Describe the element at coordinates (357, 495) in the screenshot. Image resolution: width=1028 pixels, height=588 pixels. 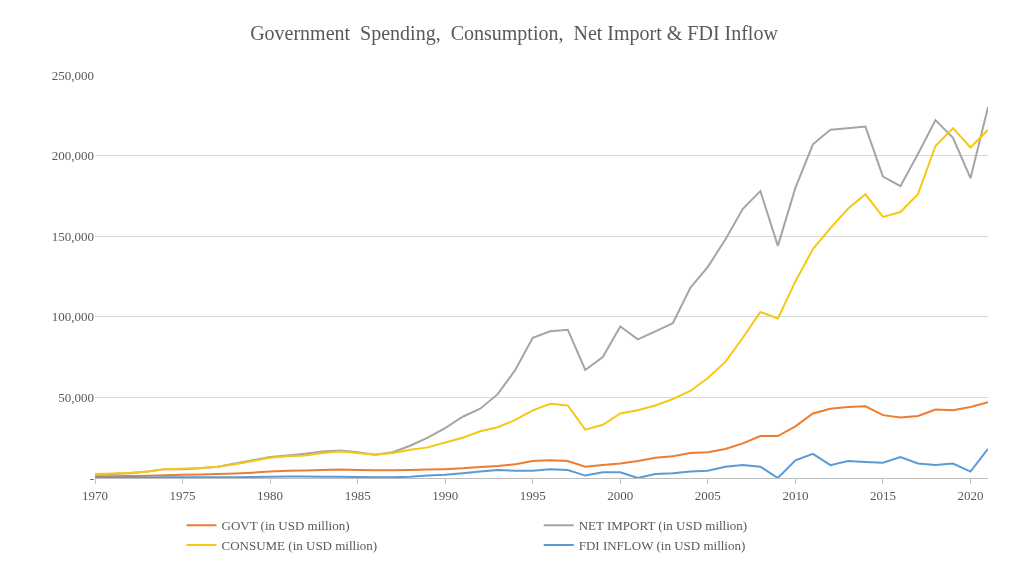
I see `x-tick-label: 1985` at that location.